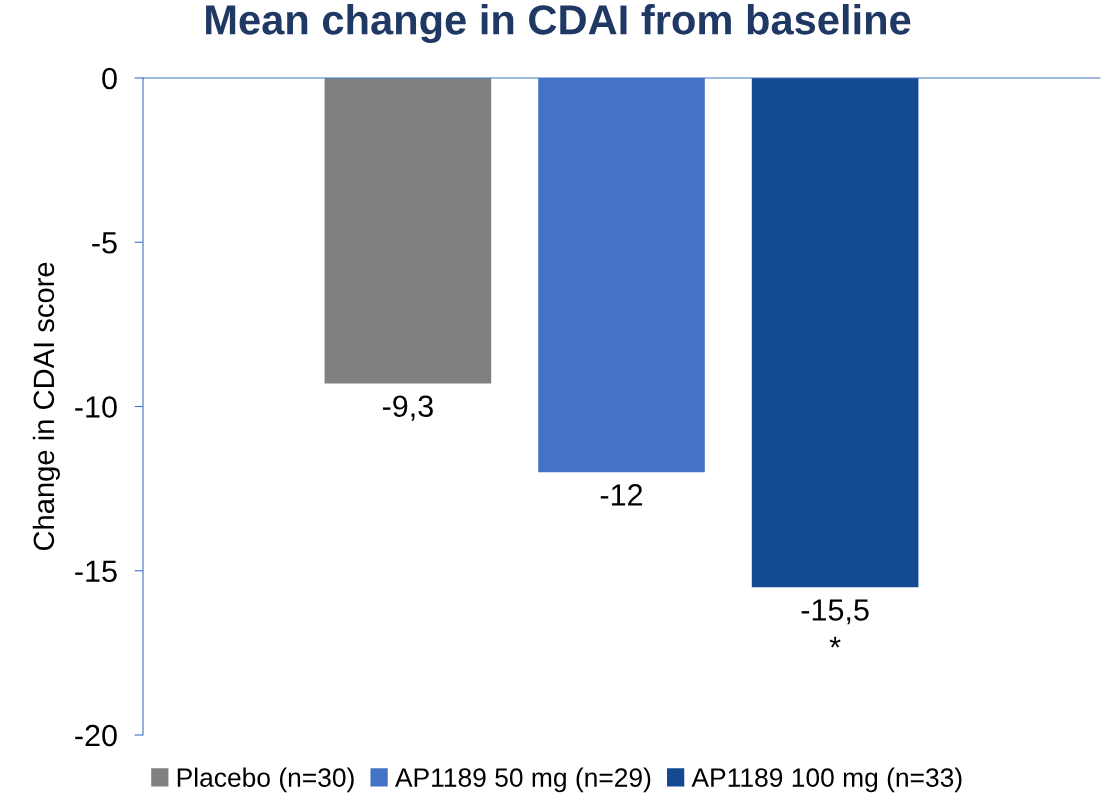 This screenshot has height=808, width=1115. I want to click on y-tick-label: -10, so click(96, 407).